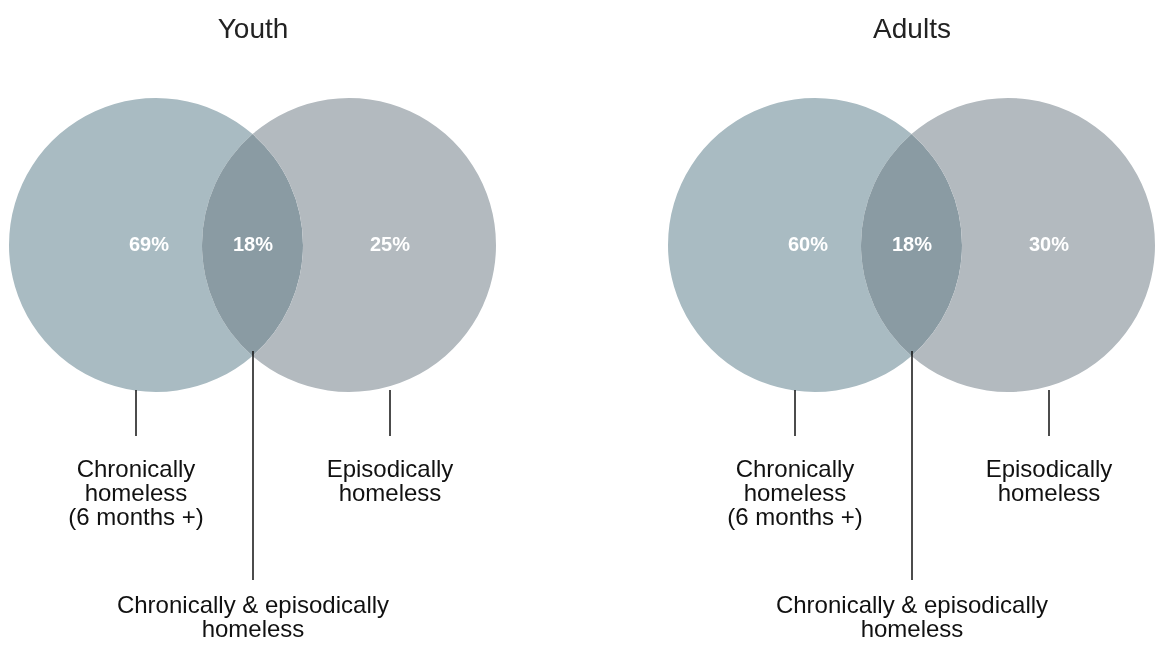 This screenshot has width=1158, height=645. I want to click on text: Youth, so click(253, 28).